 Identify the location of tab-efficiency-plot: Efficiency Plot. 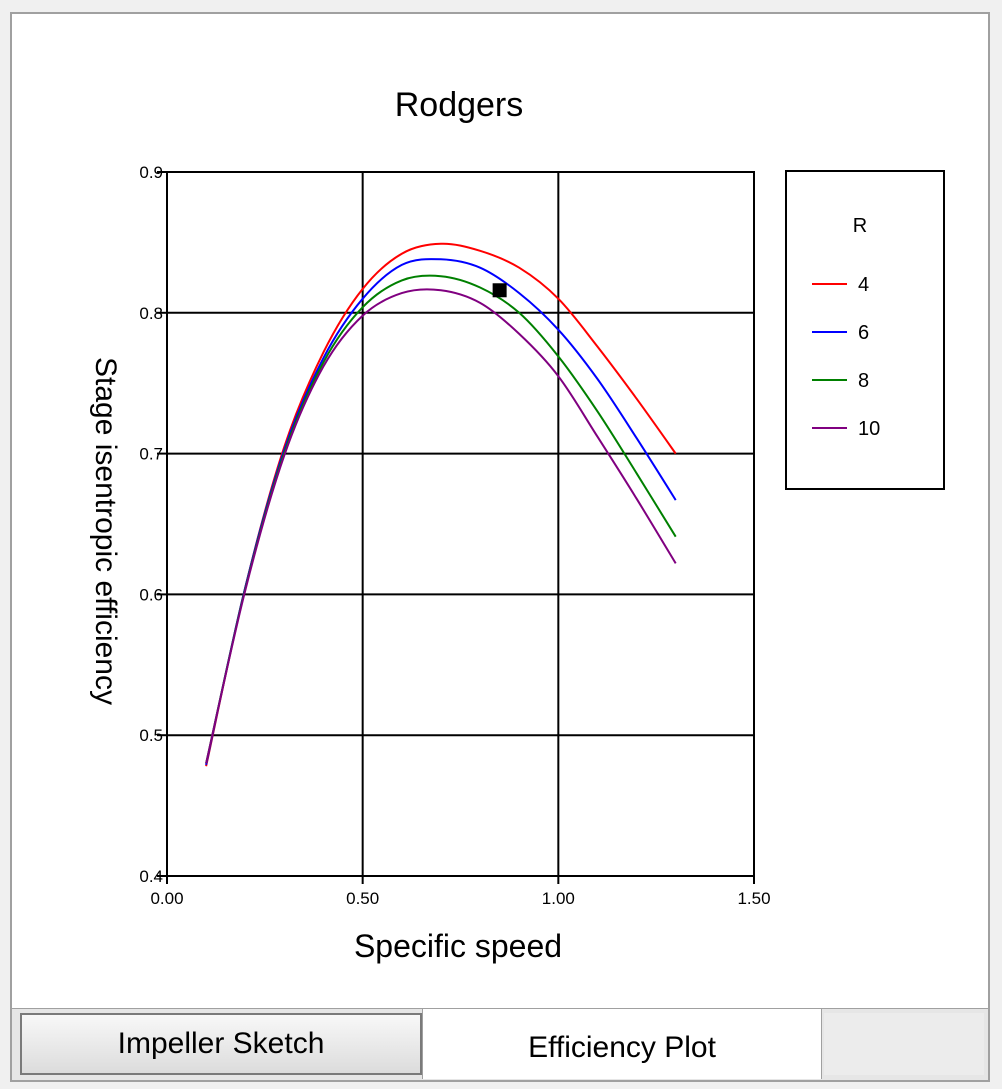
(622, 1044).